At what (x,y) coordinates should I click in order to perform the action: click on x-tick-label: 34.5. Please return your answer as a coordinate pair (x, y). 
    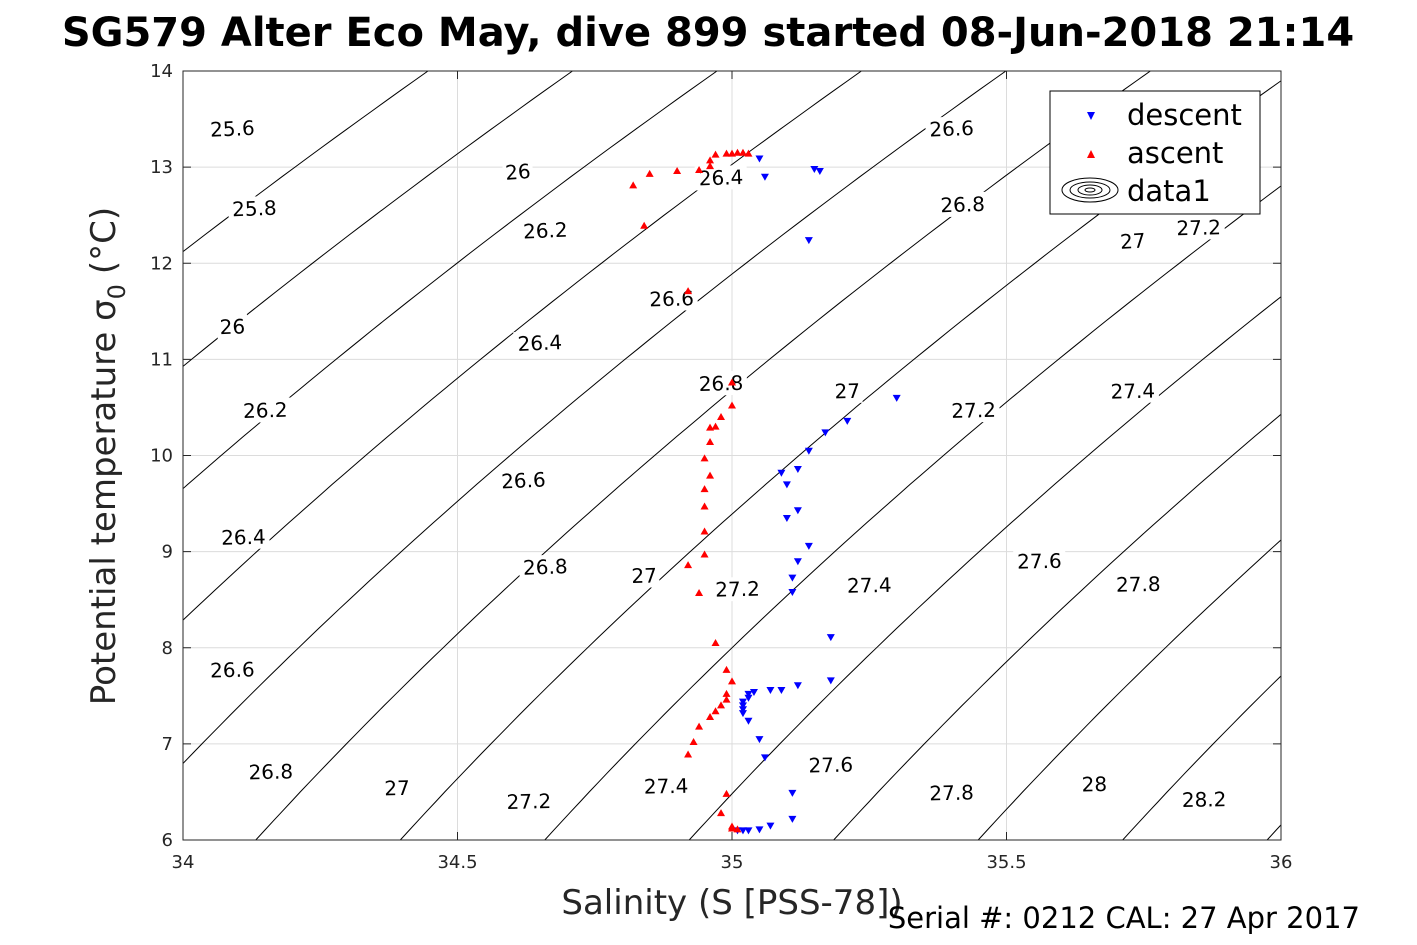
    Looking at the image, I should click on (457, 862).